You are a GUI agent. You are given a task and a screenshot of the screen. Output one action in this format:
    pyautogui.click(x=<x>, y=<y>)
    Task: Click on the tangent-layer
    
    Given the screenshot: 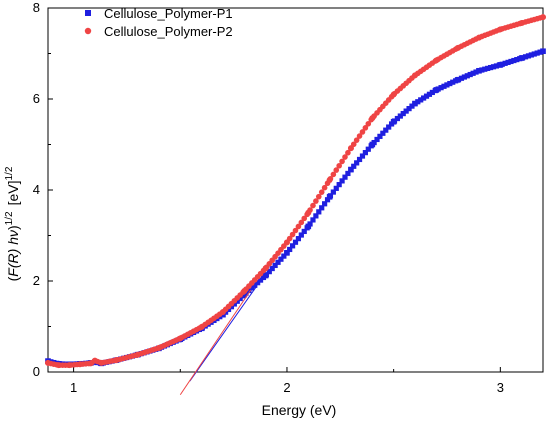 What is the action you would take?
    pyautogui.click(x=218, y=340)
    